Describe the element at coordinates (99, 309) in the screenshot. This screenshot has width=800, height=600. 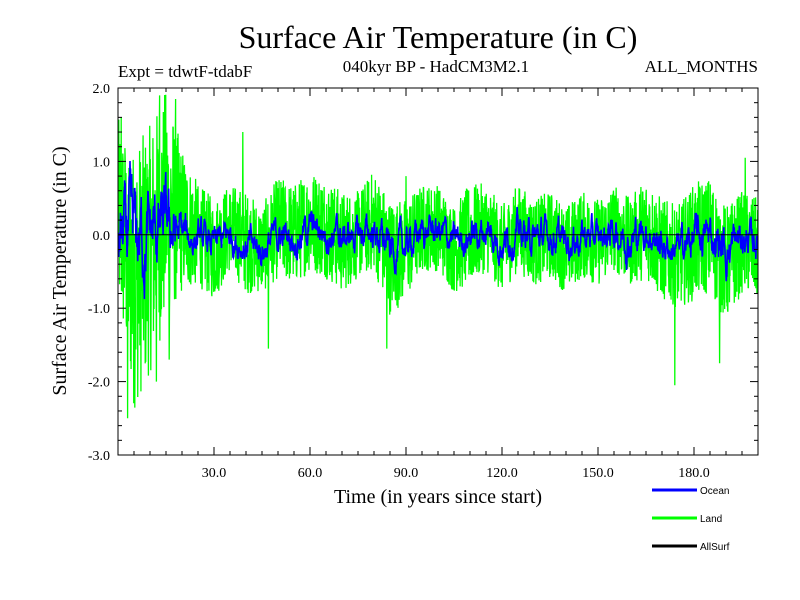
I see `y-tick-label: -1.0` at that location.